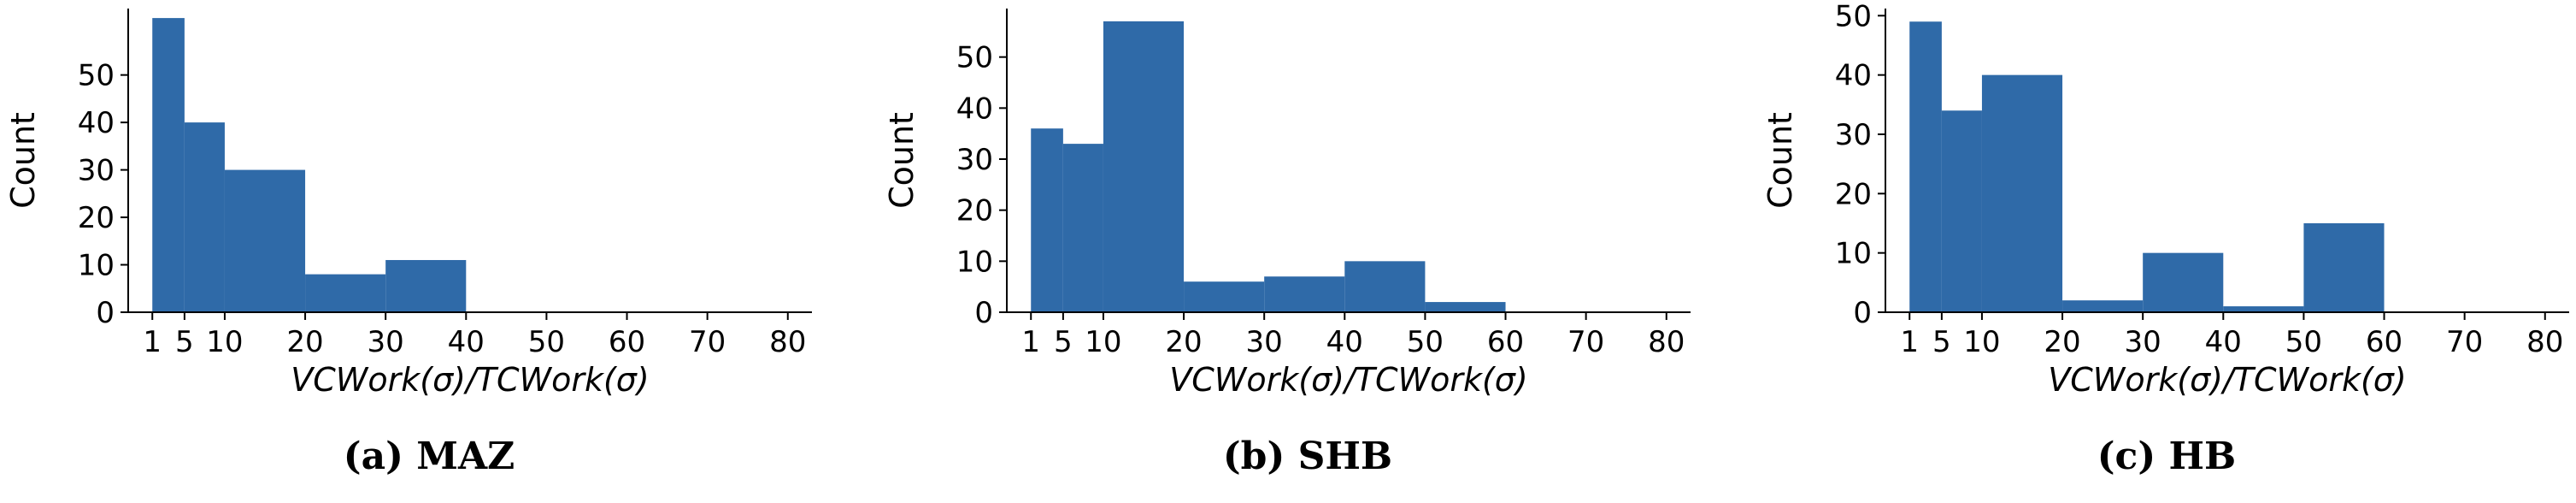  Describe the element at coordinates (2167, 456) in the screenshot. I see `caption-hb: (c) HB` at that location.